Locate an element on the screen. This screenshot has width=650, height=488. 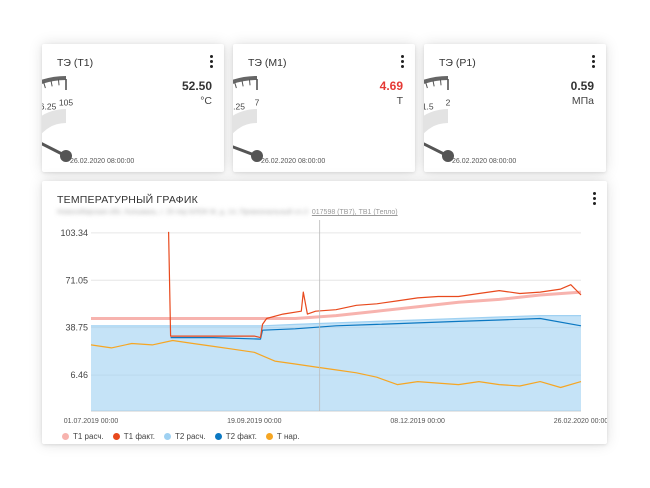
chart-legend: Т1 расч. Т1 факт. Т2 расч. Т2 факт. Т нар. is located at coordinates (181, 436).